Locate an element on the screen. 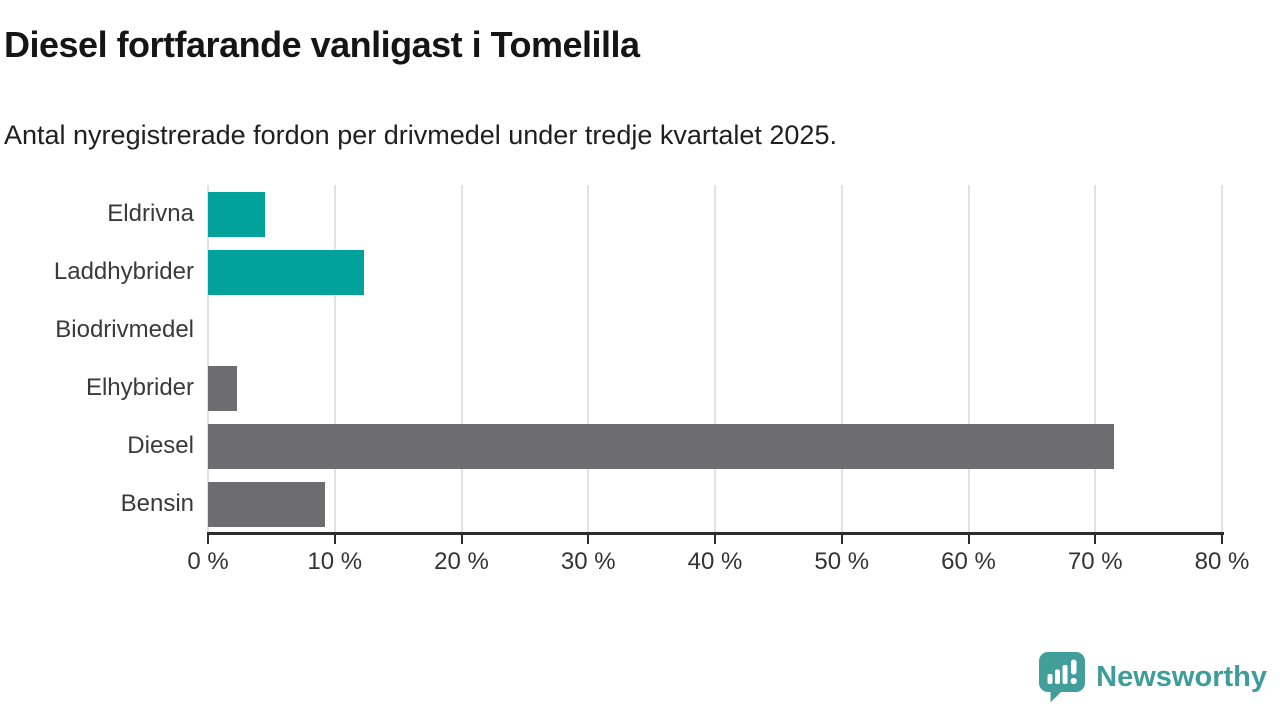  x-tick-label-40: 40 % is located at coordinates (715, 561).